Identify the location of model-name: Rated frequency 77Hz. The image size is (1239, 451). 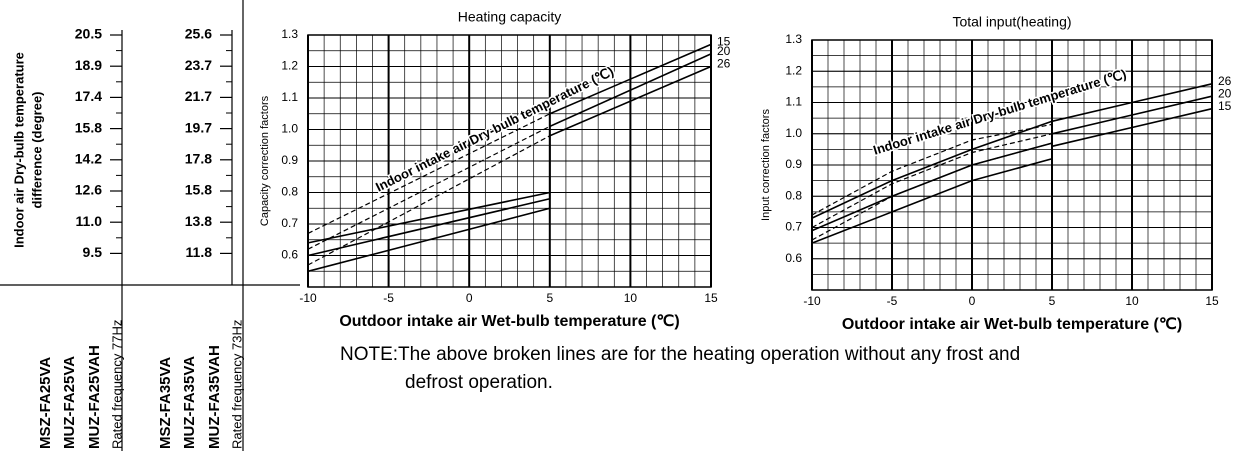
(116, 384).